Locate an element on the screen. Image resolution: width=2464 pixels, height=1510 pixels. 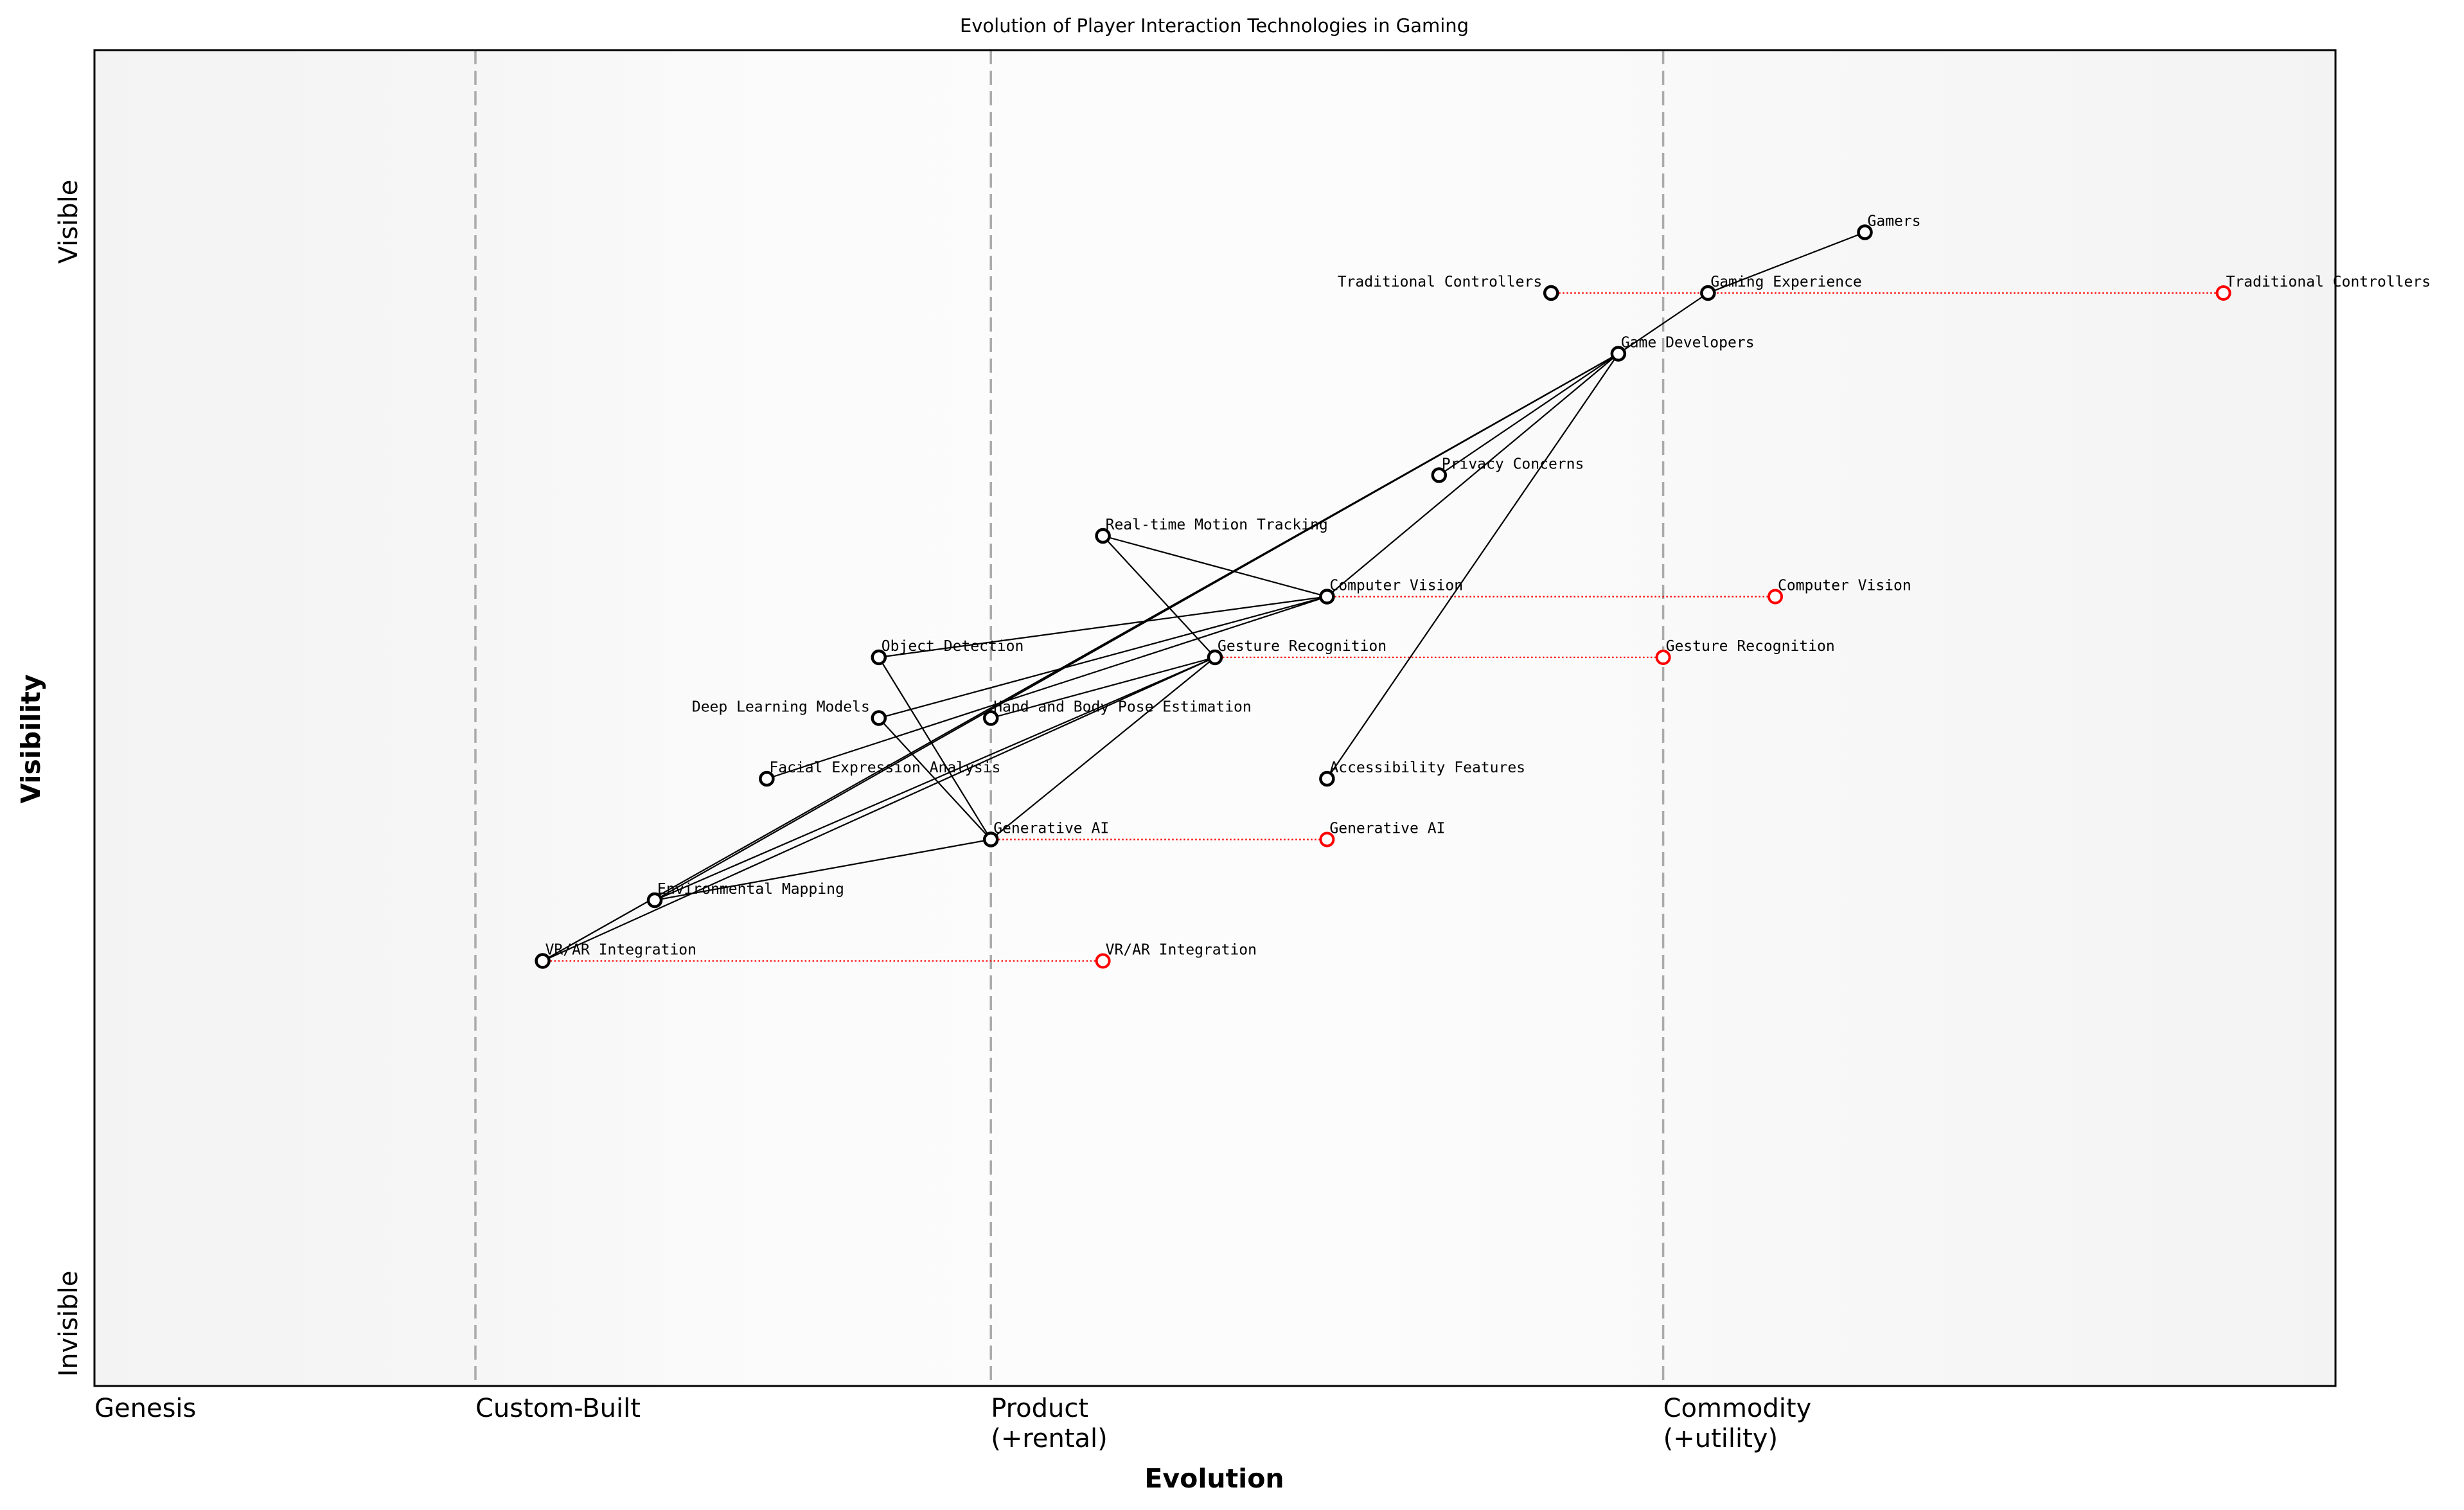
node-label: Real-time Motion Tracking is located at coordinates (1217, 525).